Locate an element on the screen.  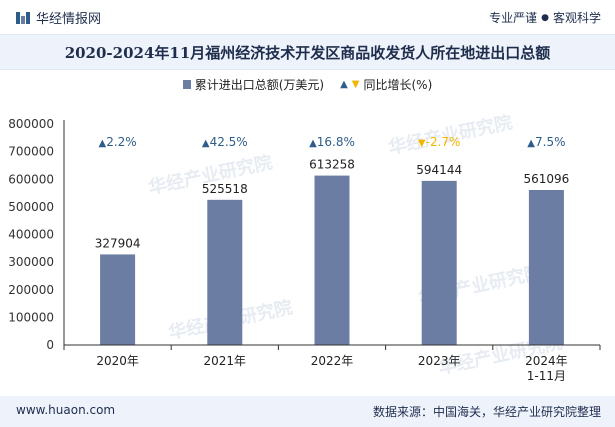
y-tick-label: 600000 is located at coordinates (31, 179).